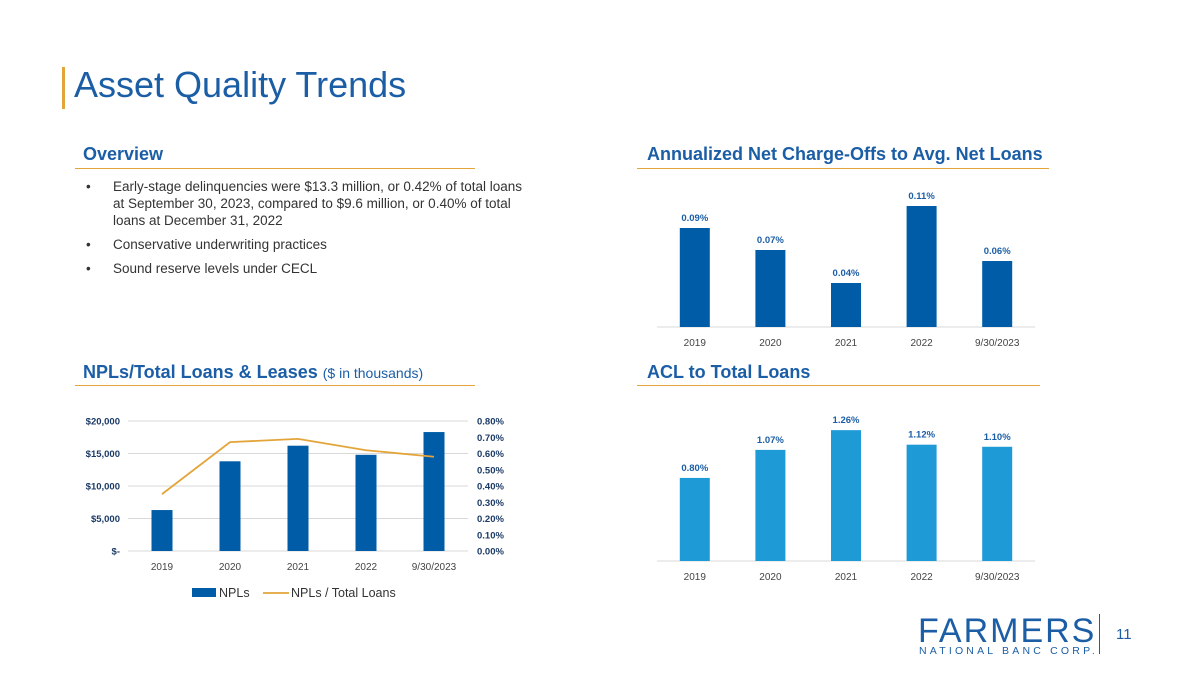 Image resolution: width=1200 pixels, height=675 pixels. What do you see at coordinates (490, 438) in the screenshot?
I see `npl-y-right-tick-label: 0.70%` at bounding box center [490, 438].